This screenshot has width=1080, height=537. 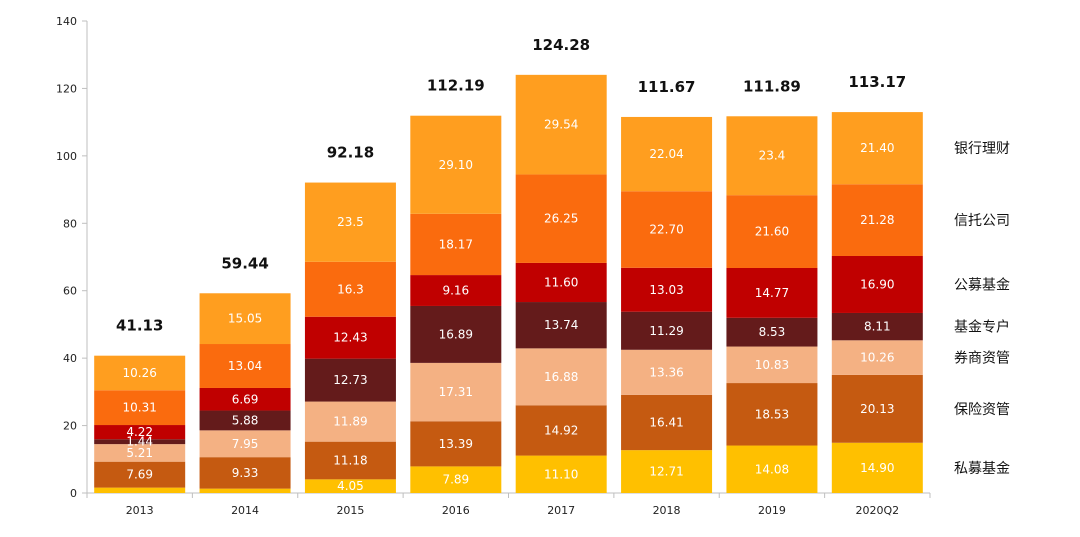 I want to click on data-label: 14.08, so click(x=772, y=469).